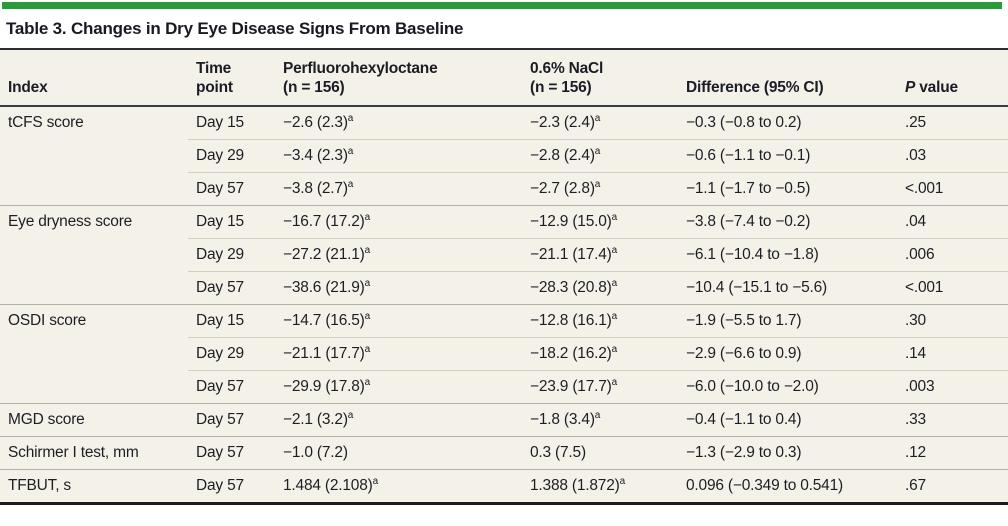  Describe the element at coordinates (398, 321) in the screenshot. I see `cell-perfluorohexyloctane-value: −14.7 (16.5)a` at that location.